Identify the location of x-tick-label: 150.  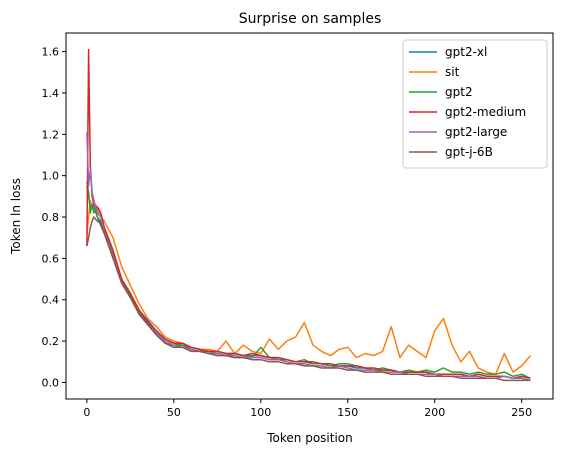
(347, 412).